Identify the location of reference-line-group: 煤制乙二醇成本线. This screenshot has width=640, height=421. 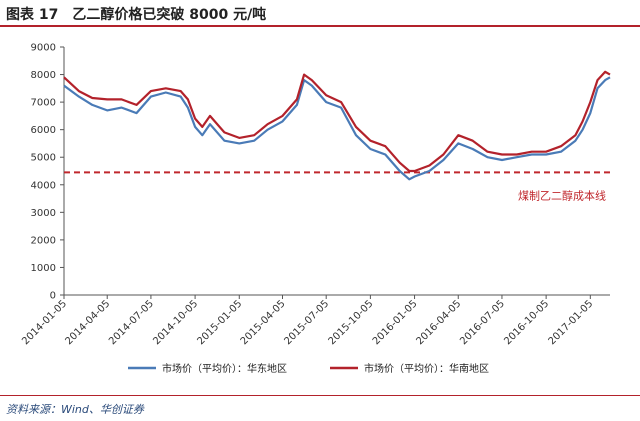
(337, 186).